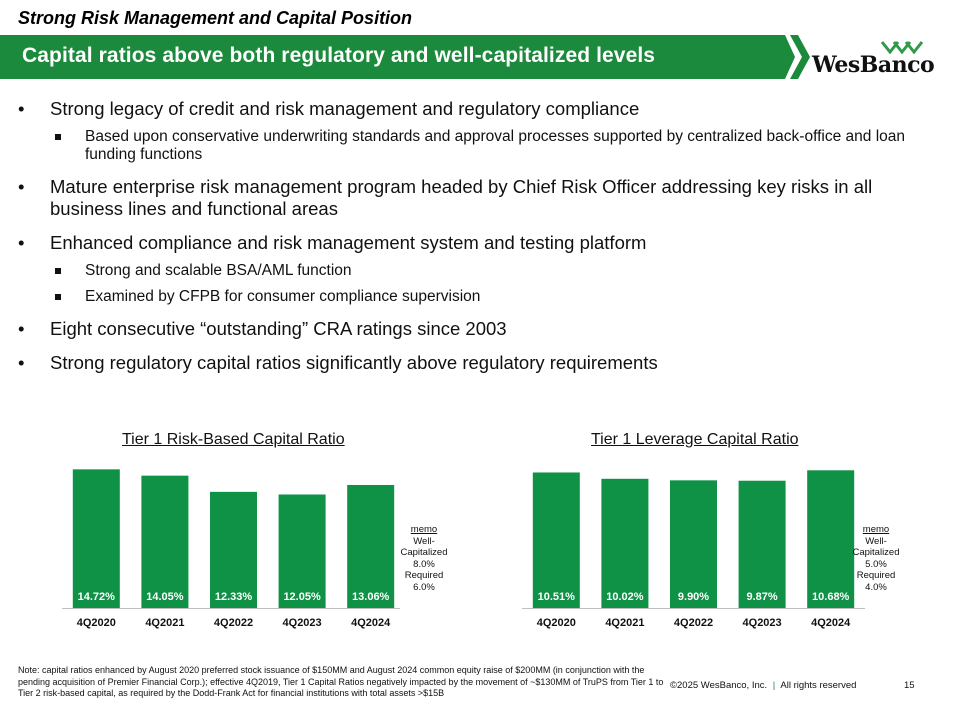 The image size is (960, 720). What do you see at coordinates (902, 48) in the screenshot?
I see `logo-mark-icon` at bounding box center [902, 48].